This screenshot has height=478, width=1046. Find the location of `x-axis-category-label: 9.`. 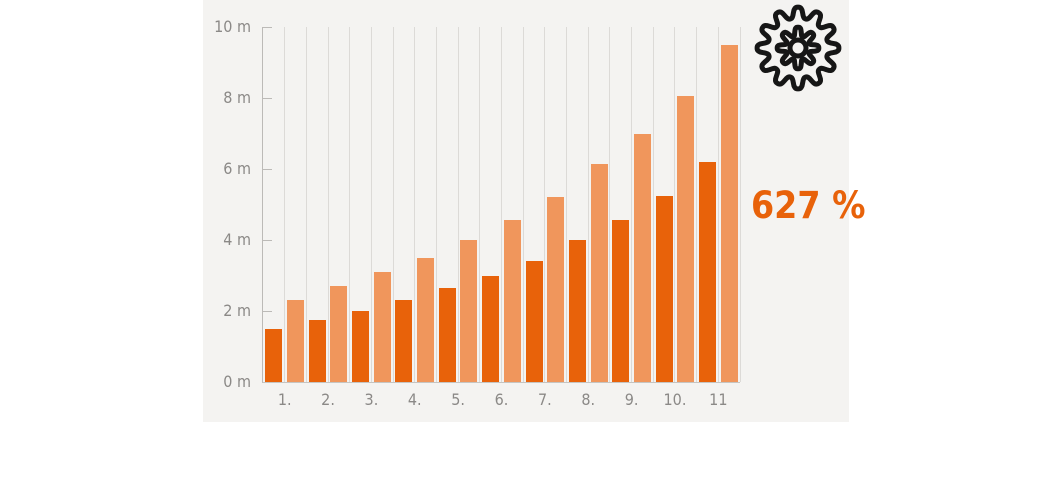

x-axis-category-label: 9. is located at coordinates (631, 399).